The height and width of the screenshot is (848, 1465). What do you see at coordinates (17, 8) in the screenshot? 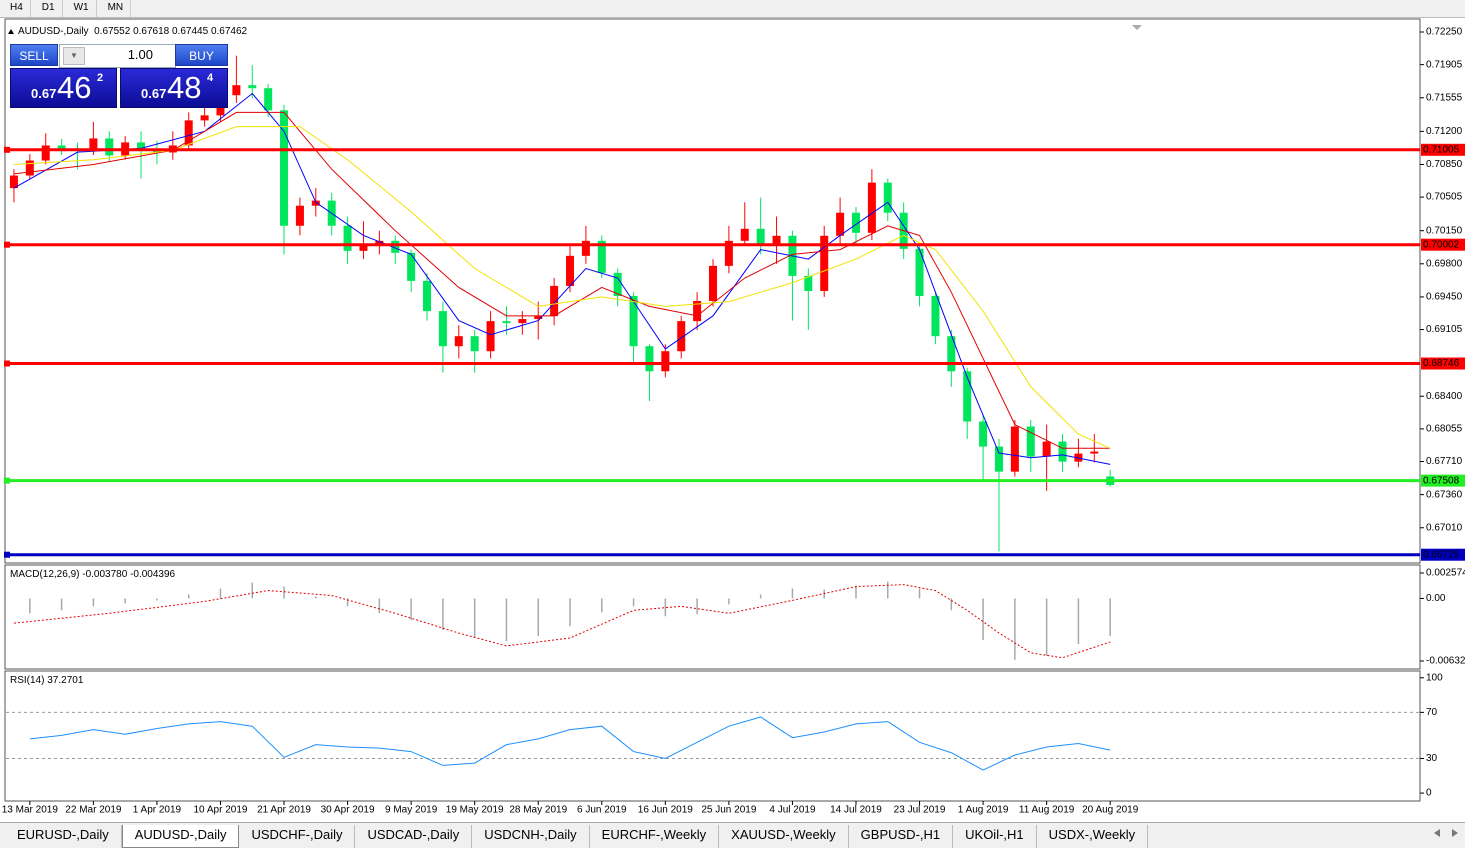
I see `timeframe: H4` at bounding box center [17, 8].